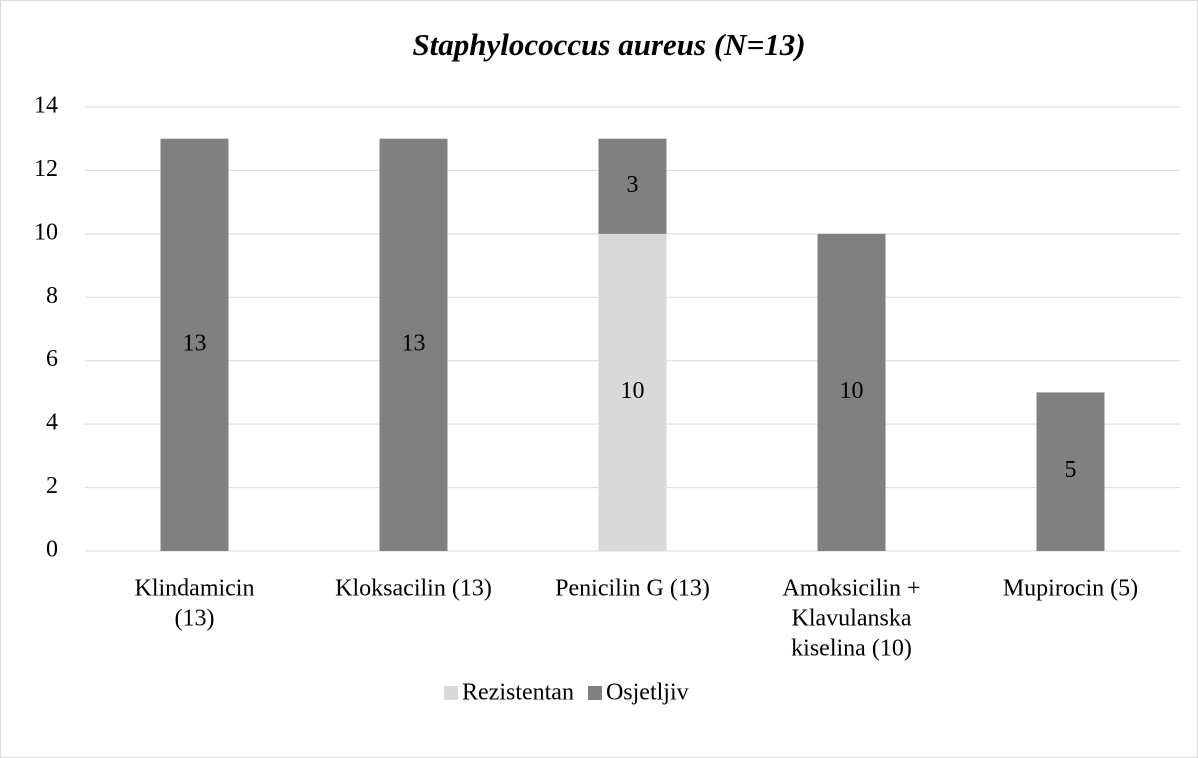  Describe the element at coordinates (46, 106) in the screenshot. I see `y-tick-label: 14` at that location.